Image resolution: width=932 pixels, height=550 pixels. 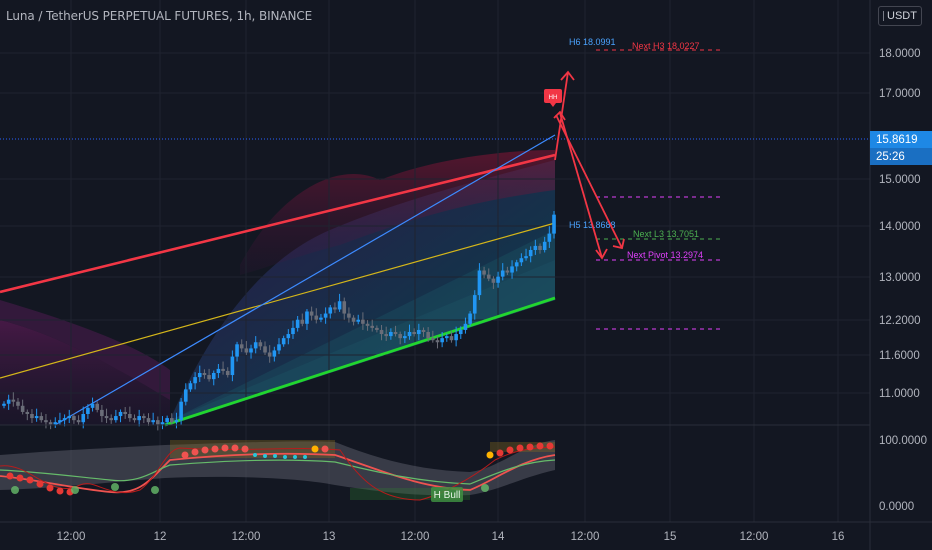 I want to click on h-bull-label: H Bull, so click(x=447, y=495).